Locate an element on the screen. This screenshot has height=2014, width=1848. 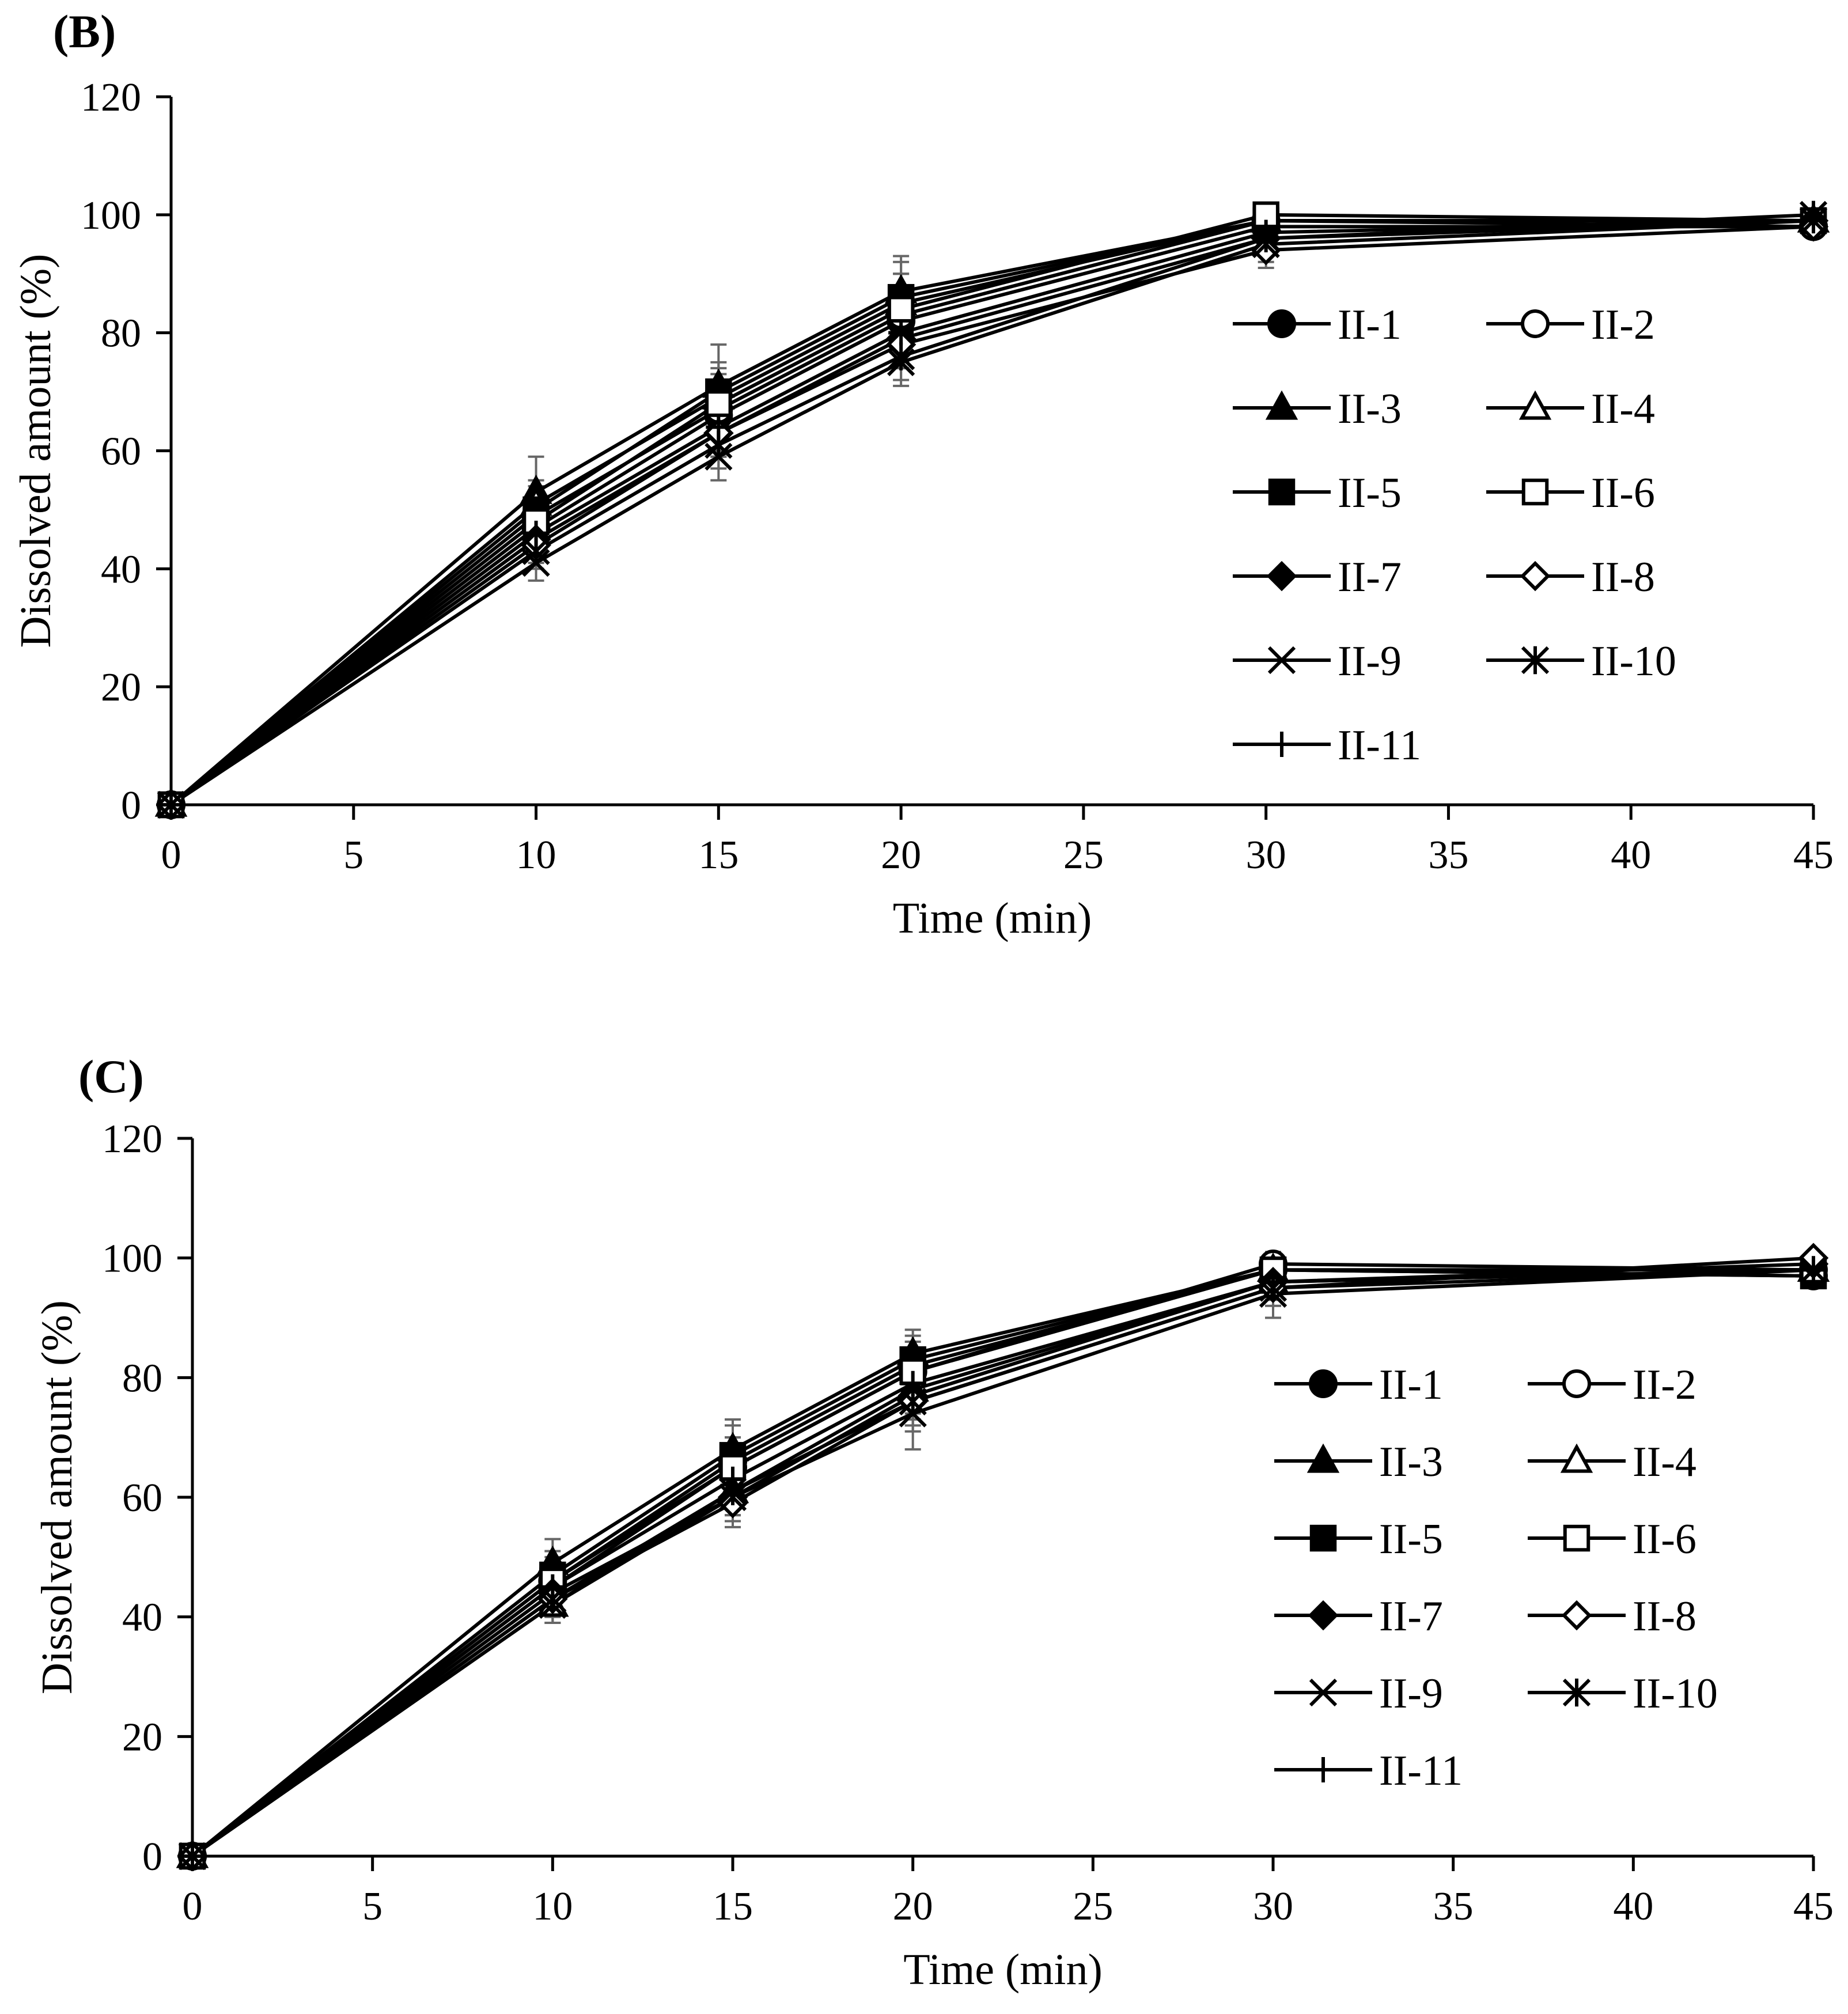
legend-item: II-8 is located at coordinates (1570, 577).